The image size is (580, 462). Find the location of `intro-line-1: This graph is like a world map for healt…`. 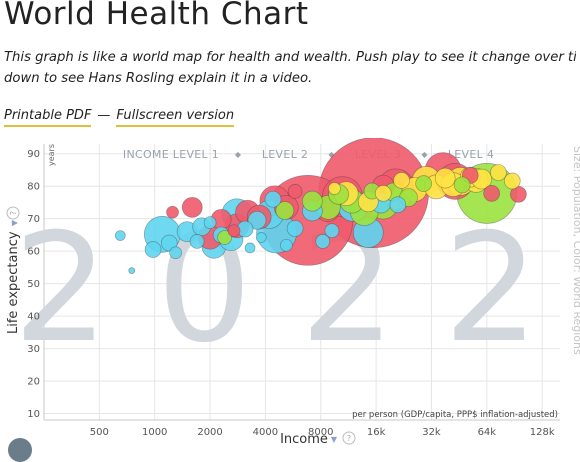

intro-line-1: This graph is like a world map for healt… is located at coordinates (290, 57).